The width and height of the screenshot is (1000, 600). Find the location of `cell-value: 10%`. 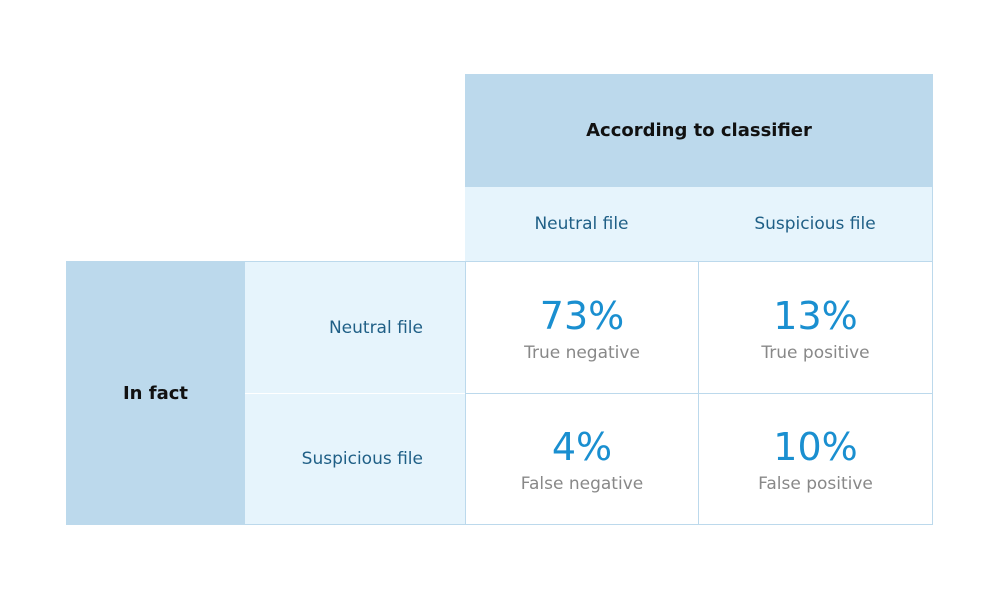

cell-value: 10% is located at coordinates (815, 447).